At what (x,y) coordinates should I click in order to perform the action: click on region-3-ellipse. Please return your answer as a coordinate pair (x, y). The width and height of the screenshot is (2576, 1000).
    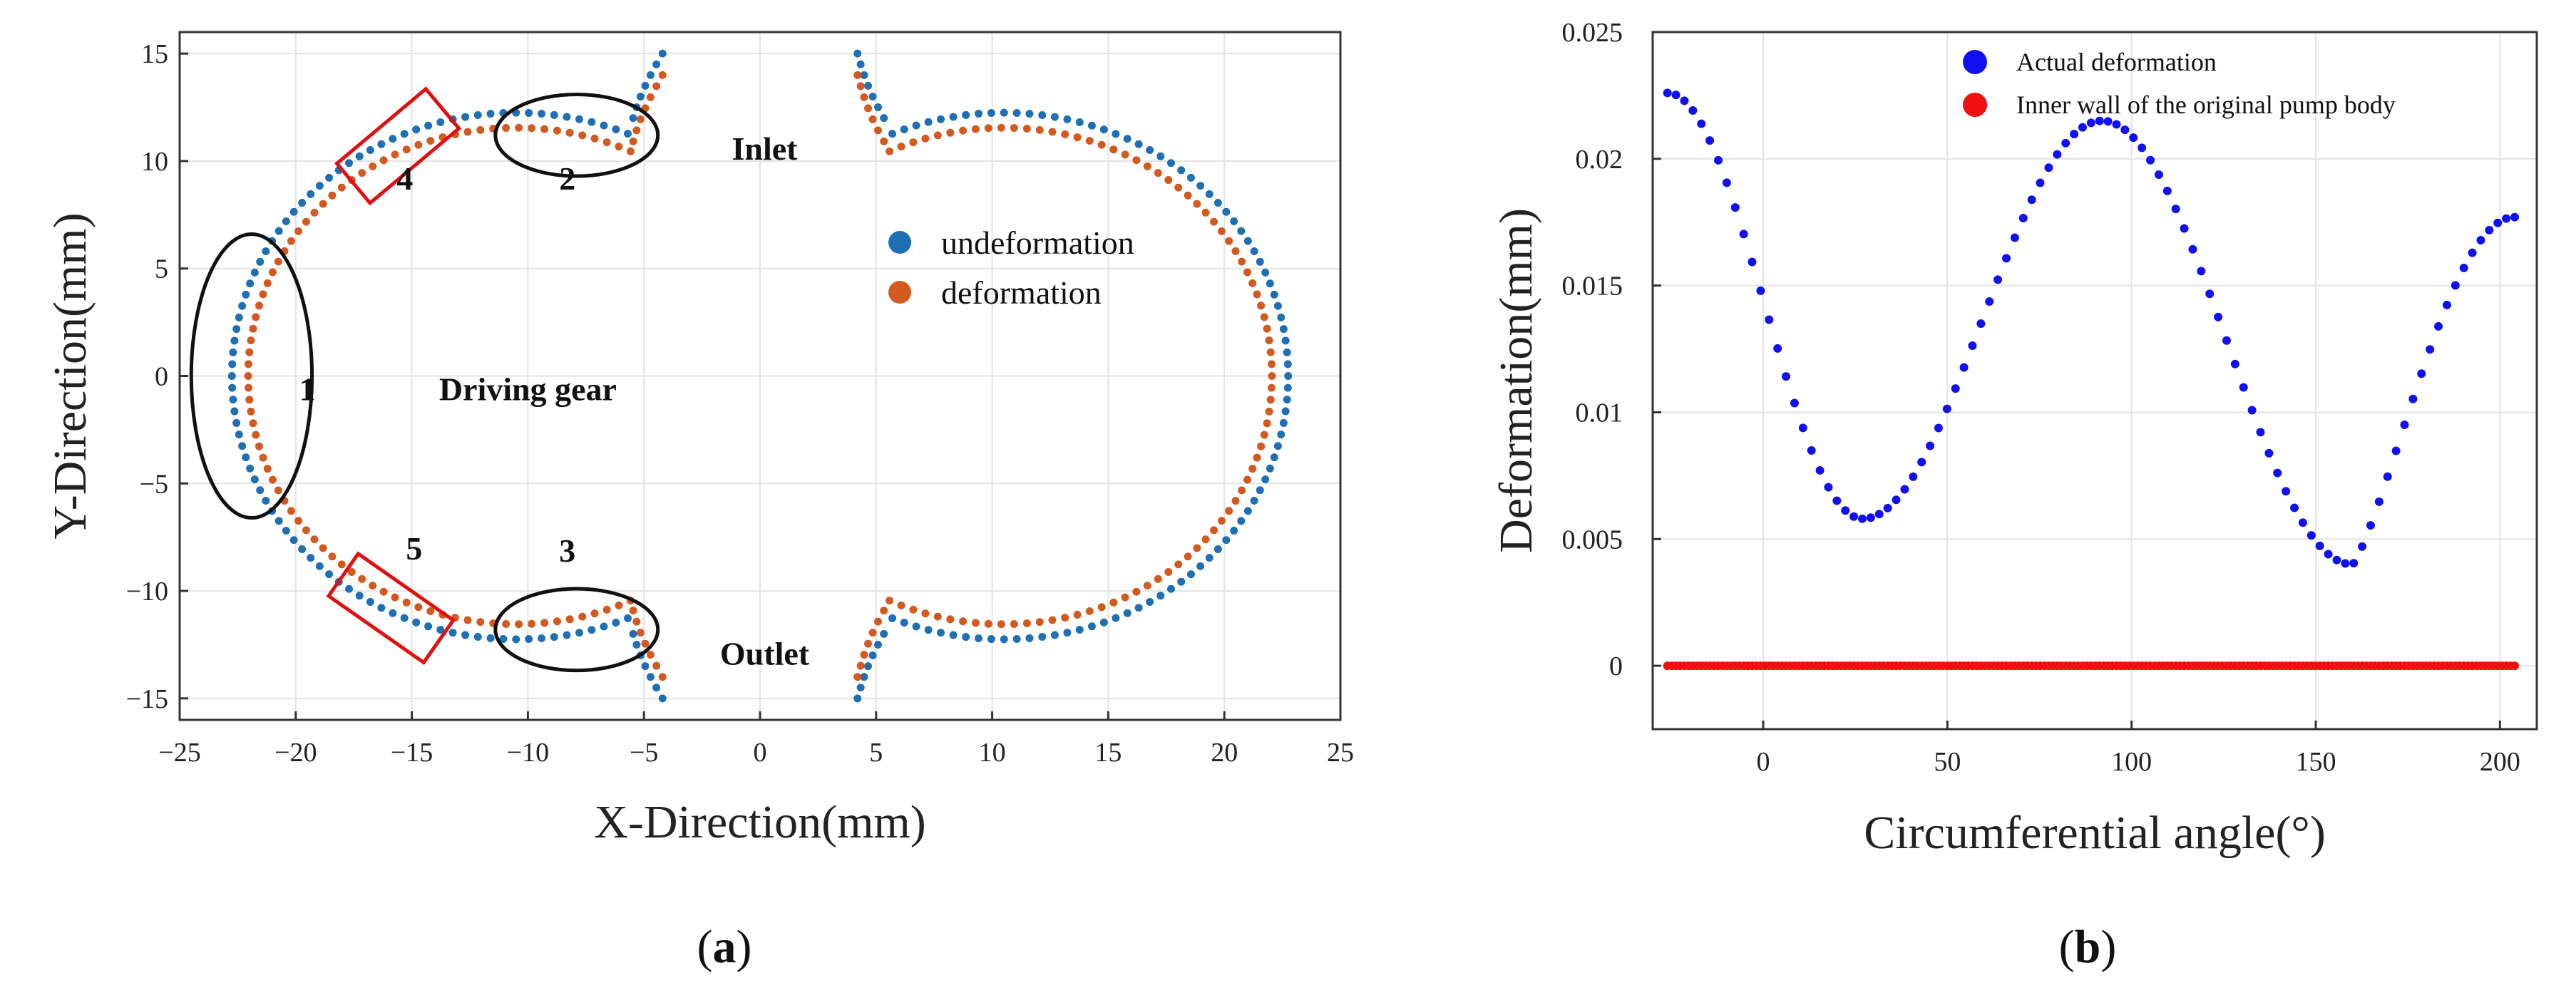
    Looking at the image, I should click on (576, 630).